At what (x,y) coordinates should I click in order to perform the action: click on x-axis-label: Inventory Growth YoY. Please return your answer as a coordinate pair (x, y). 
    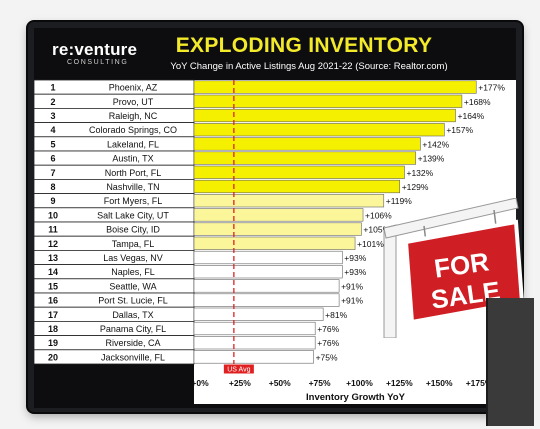
    Looking at the image, I should click on (356, 397).